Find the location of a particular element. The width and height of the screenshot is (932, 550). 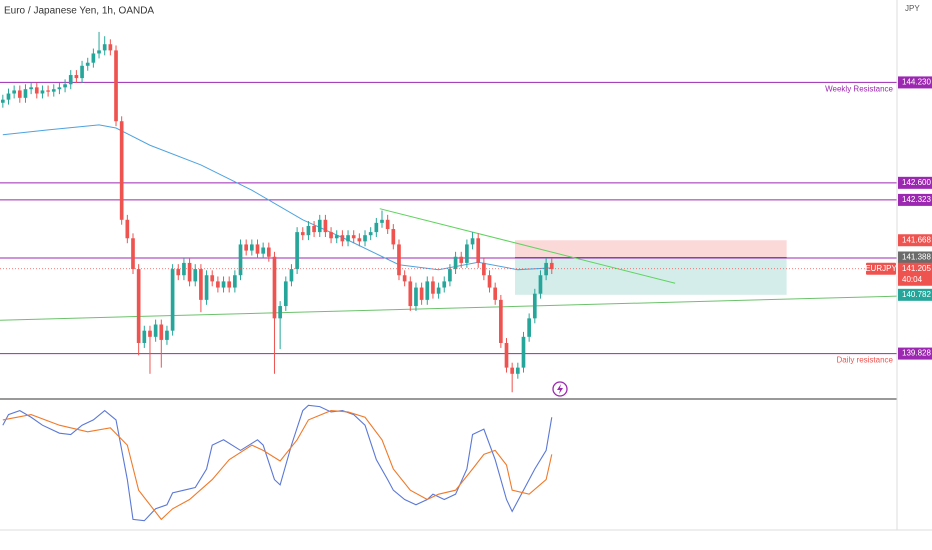

position-entry-label: 141.388 is located at coordinates (916, 257).